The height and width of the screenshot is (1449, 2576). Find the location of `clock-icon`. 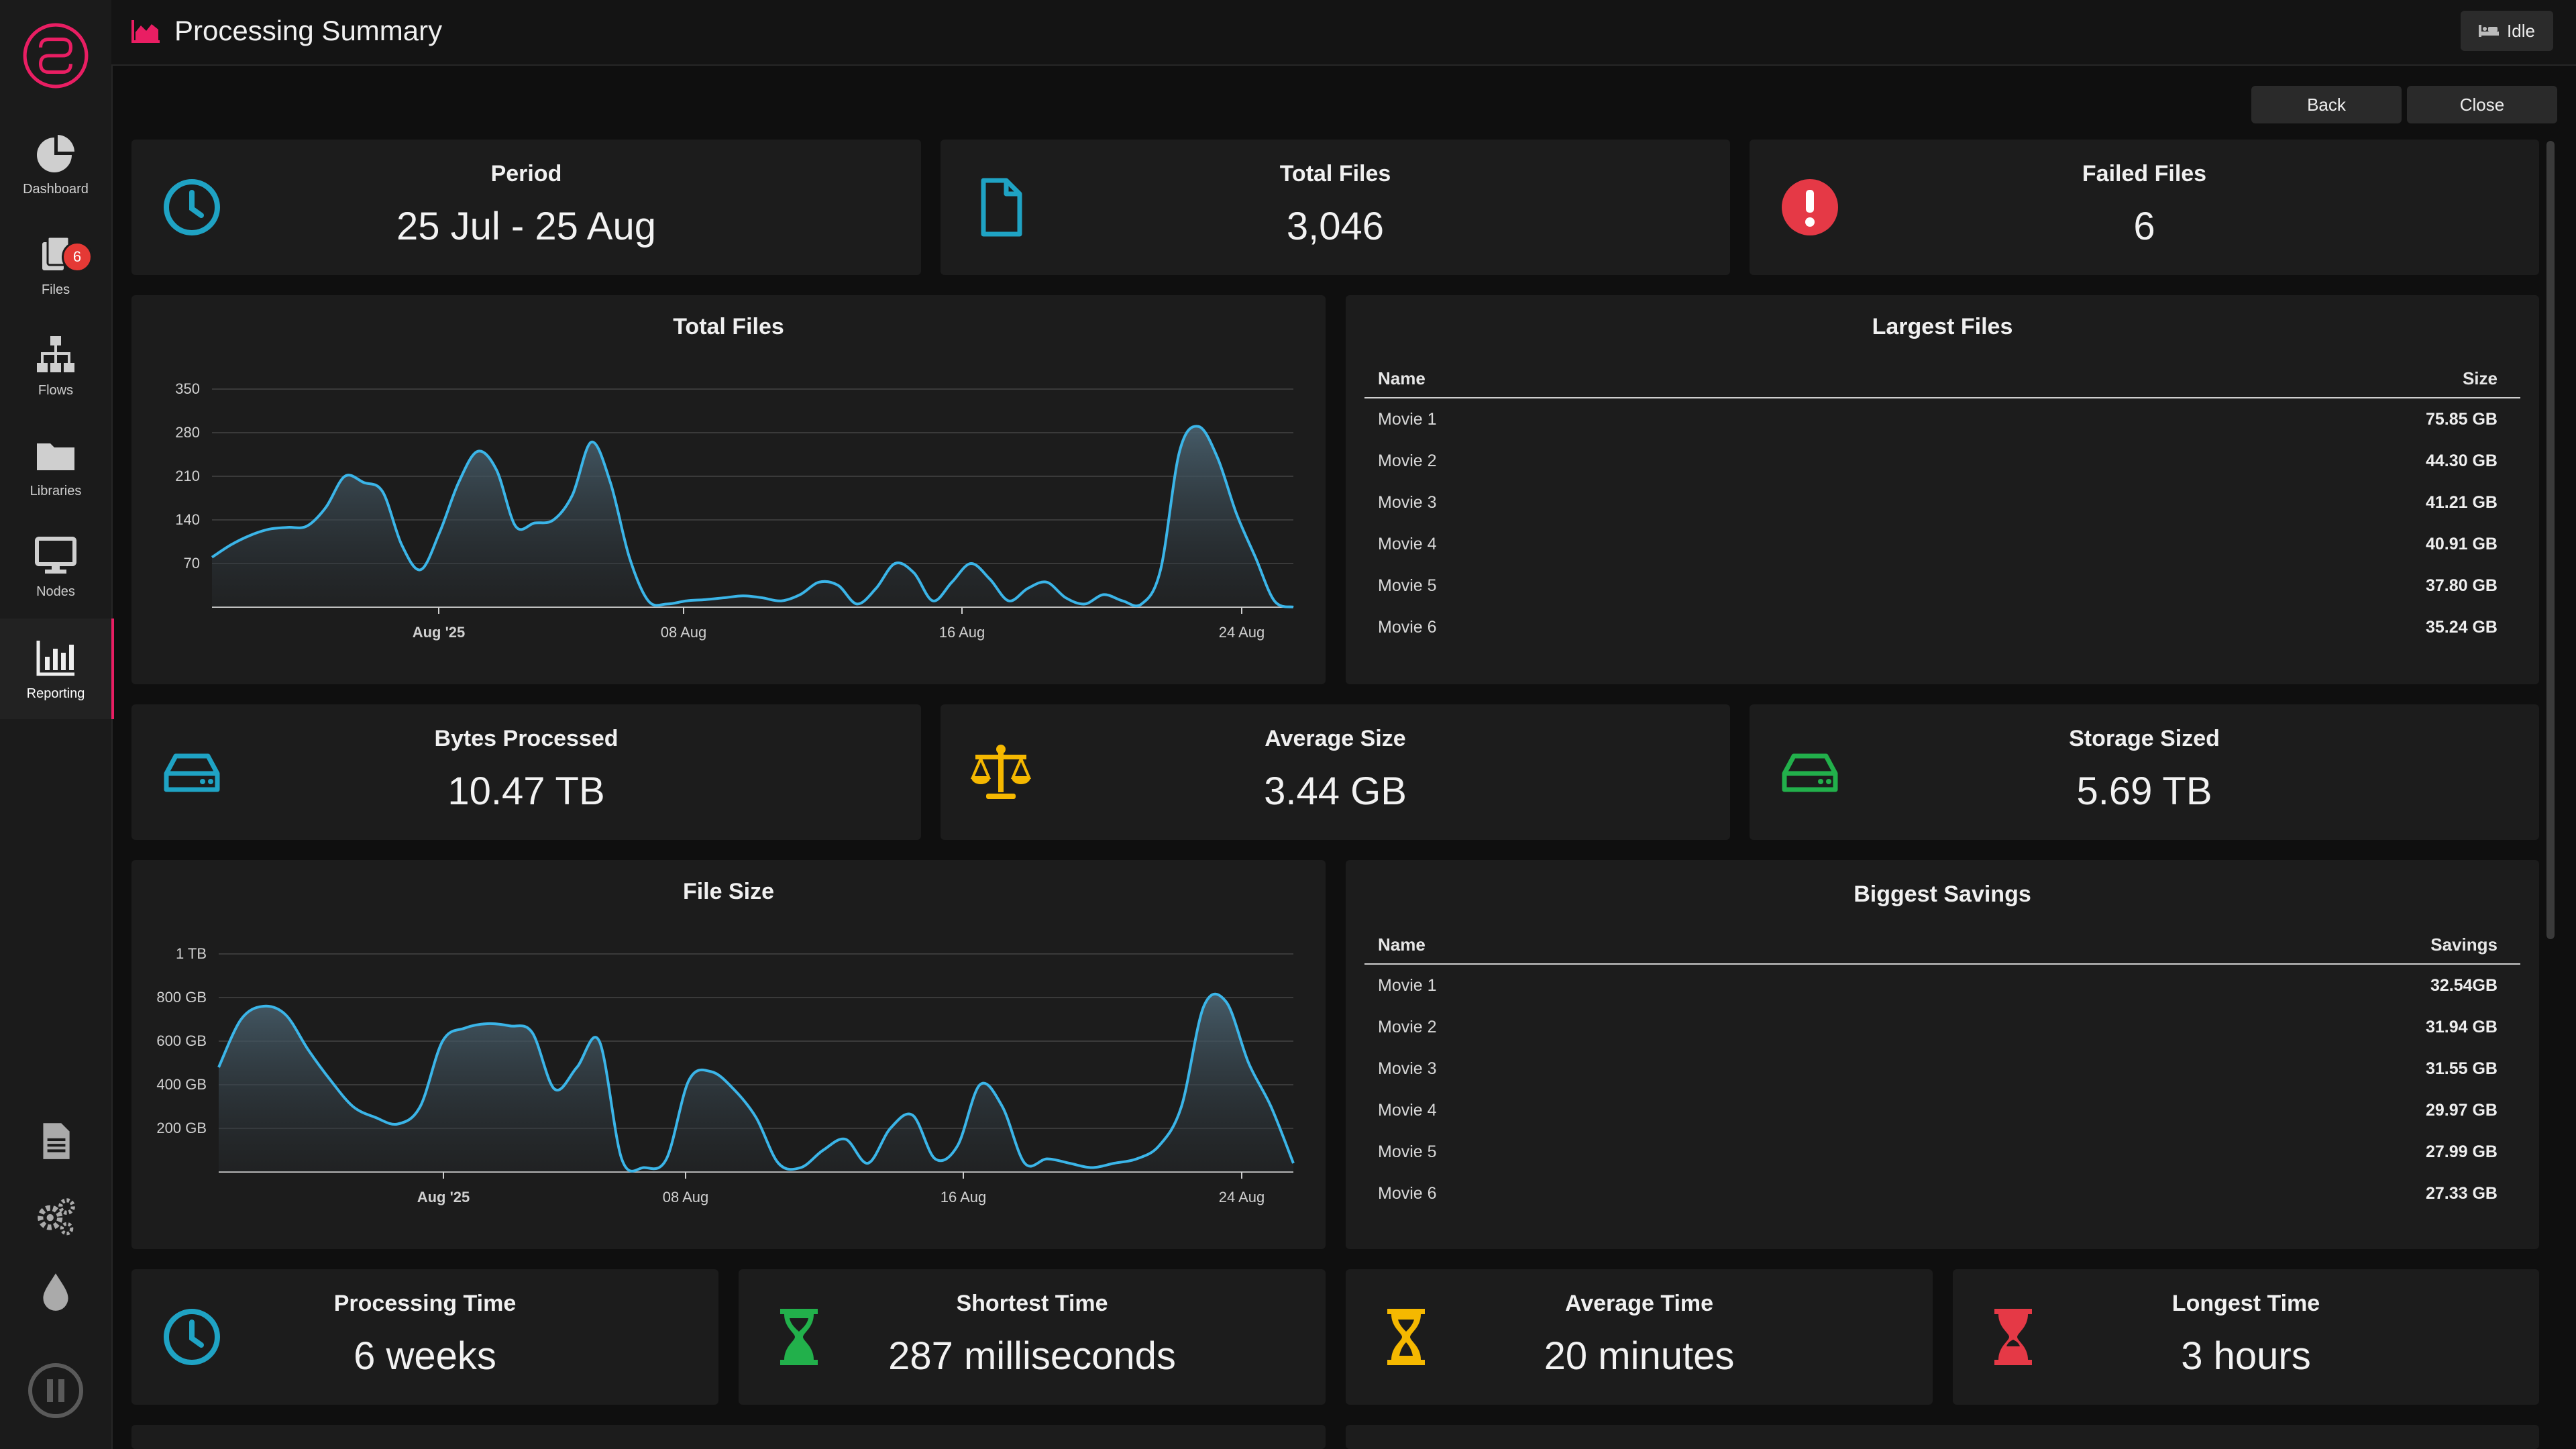

clock-icon is located at coordinates (192, 1337).